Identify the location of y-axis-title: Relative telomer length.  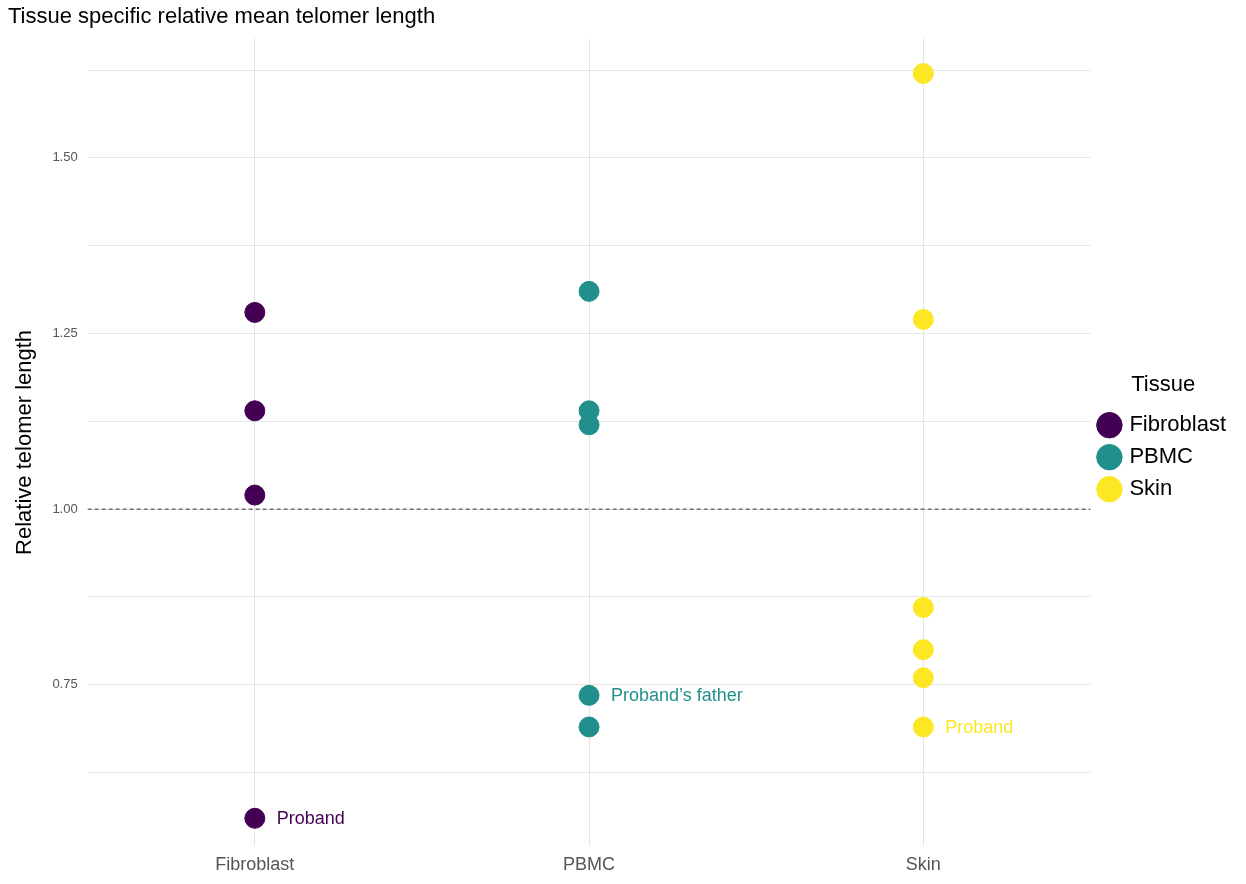
(24, 442).